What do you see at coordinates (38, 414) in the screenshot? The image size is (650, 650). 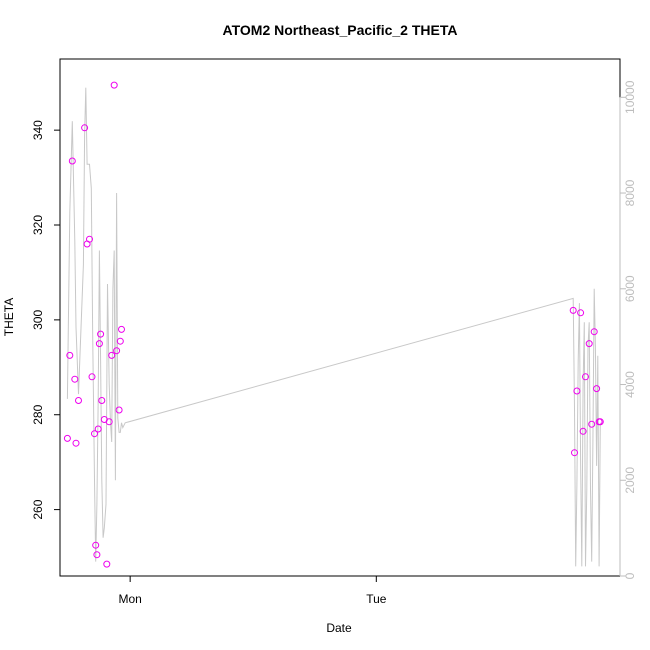 I see `left-tick-label: 280` at bounding box center [38, 414].